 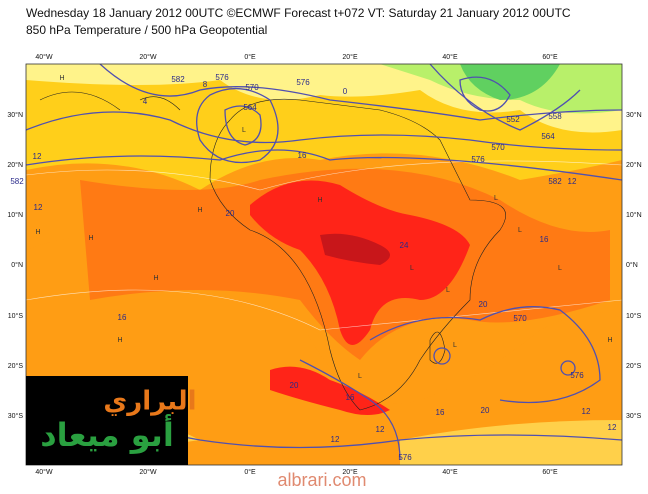 I want to click on contour-label: 558, so click(x=555, y=116).